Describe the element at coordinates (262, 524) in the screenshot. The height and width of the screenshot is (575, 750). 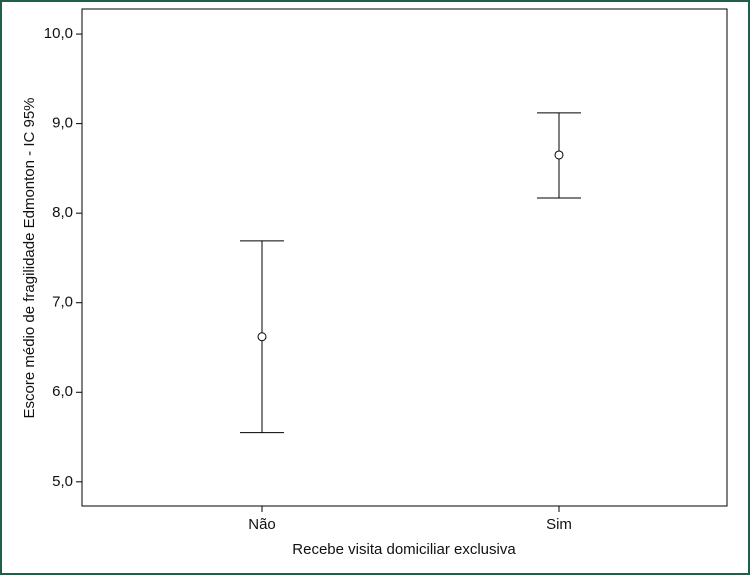
I see `x-tick-label: Não` at that location.